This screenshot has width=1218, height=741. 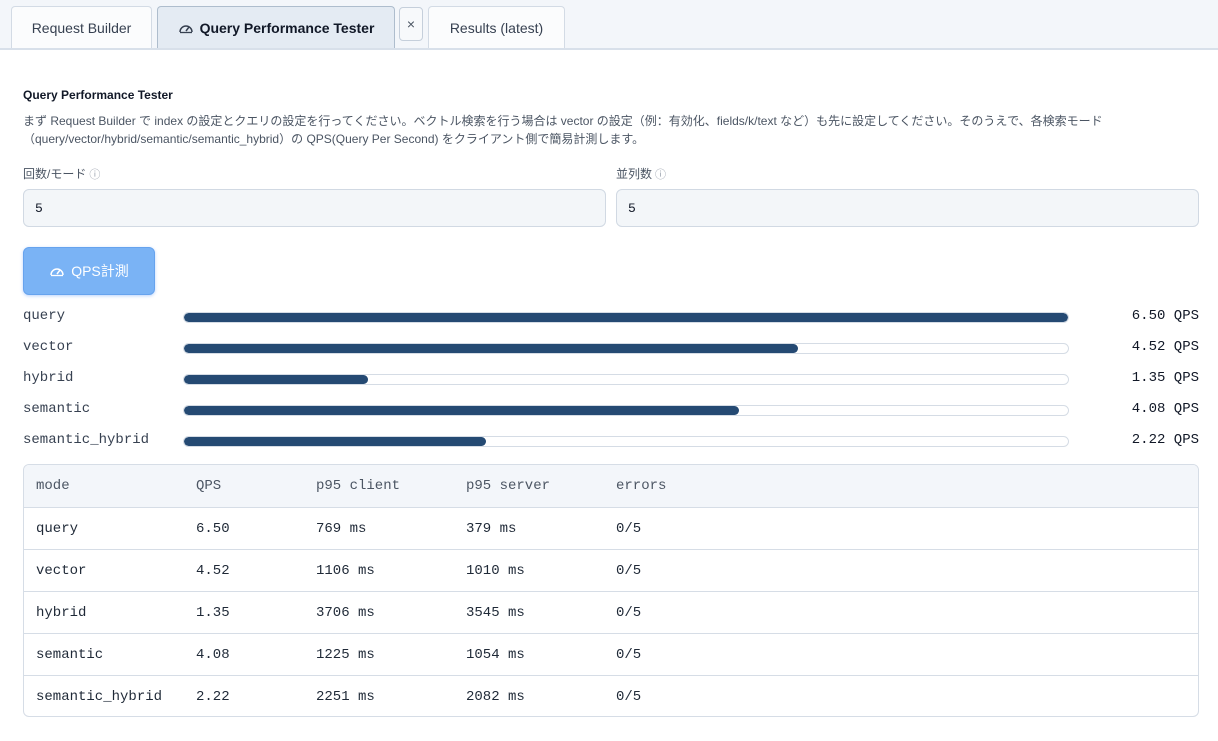 What do you see at coordinates (495, 571) in the screenshot?
I see `cell-p95-server: 1010 ms` at bounding box center [495, 571].